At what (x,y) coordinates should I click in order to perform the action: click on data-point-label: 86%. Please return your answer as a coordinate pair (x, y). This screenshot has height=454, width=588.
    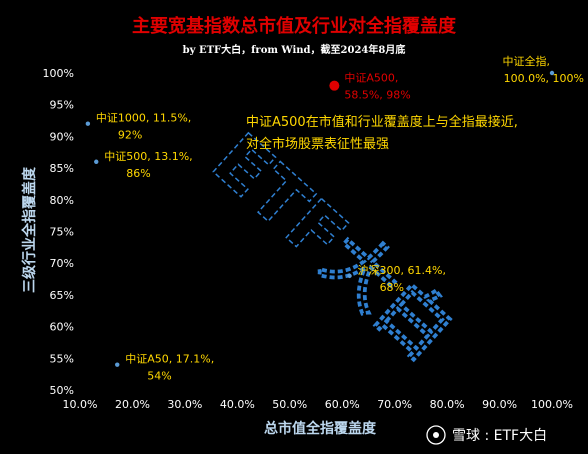
    Looking at the image, I should click on (138, 173).